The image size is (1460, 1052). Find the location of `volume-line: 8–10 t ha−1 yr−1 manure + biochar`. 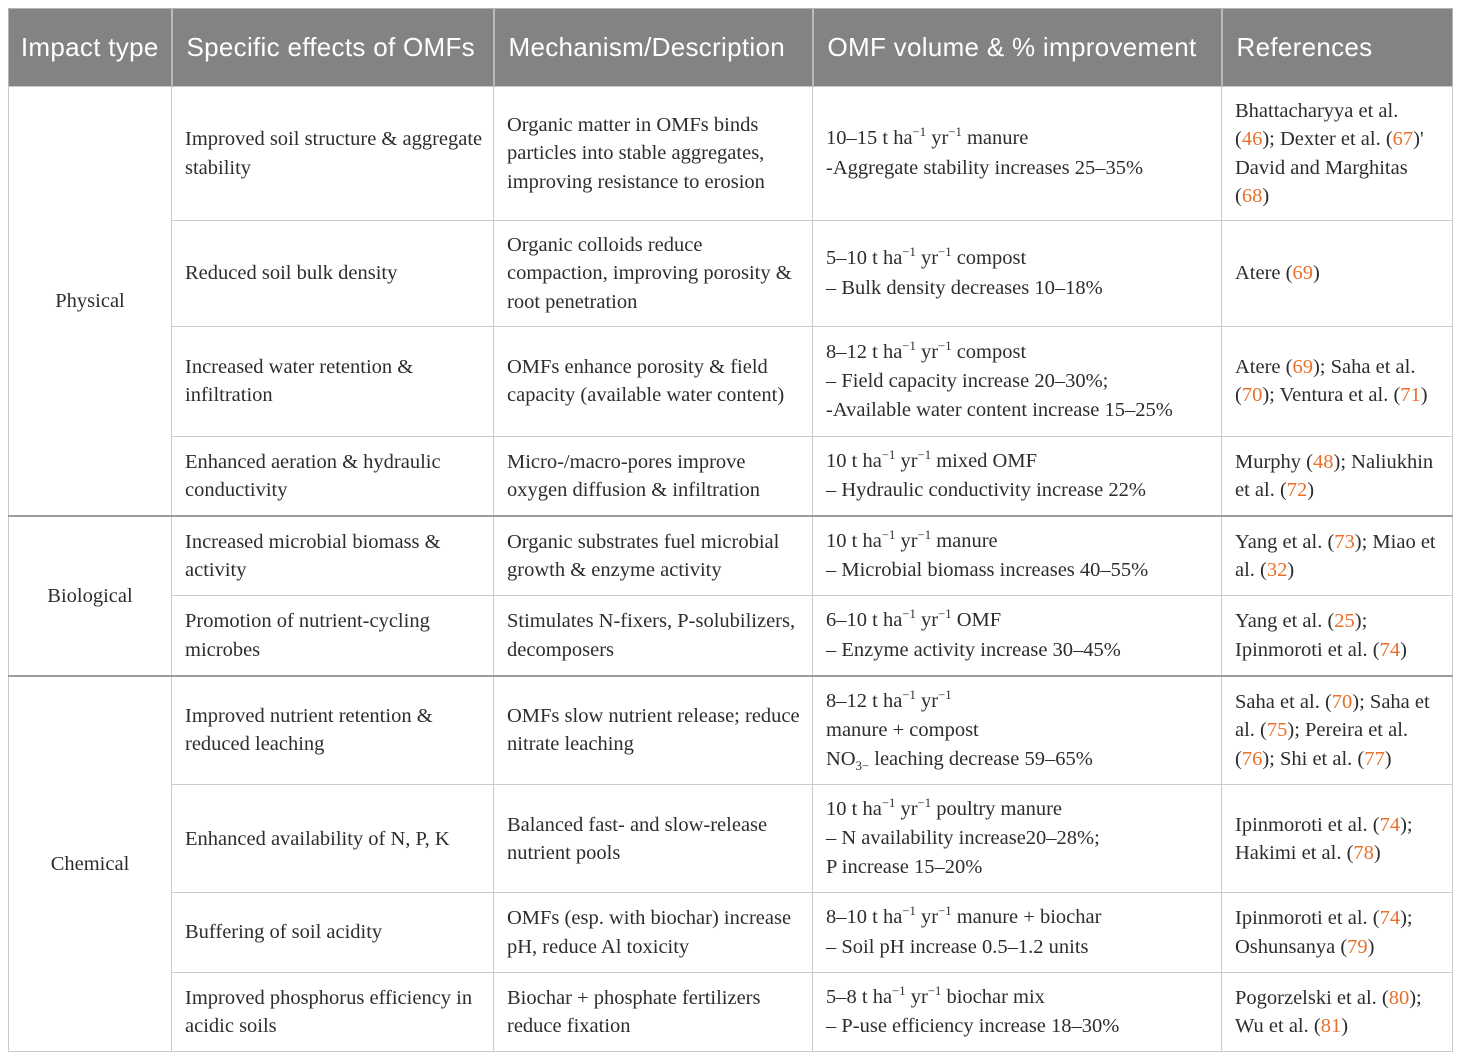

volume-line: 8–10 t ha−1 yr−1 manure + biochar is located at coordinates (964, 916).